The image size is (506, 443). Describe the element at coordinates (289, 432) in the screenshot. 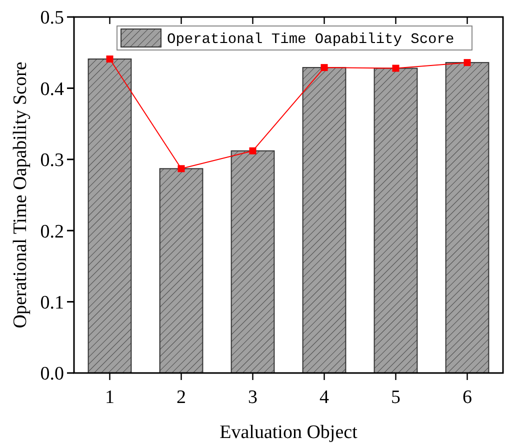

I see `x-axis-title: Evaluation Object` at that location.